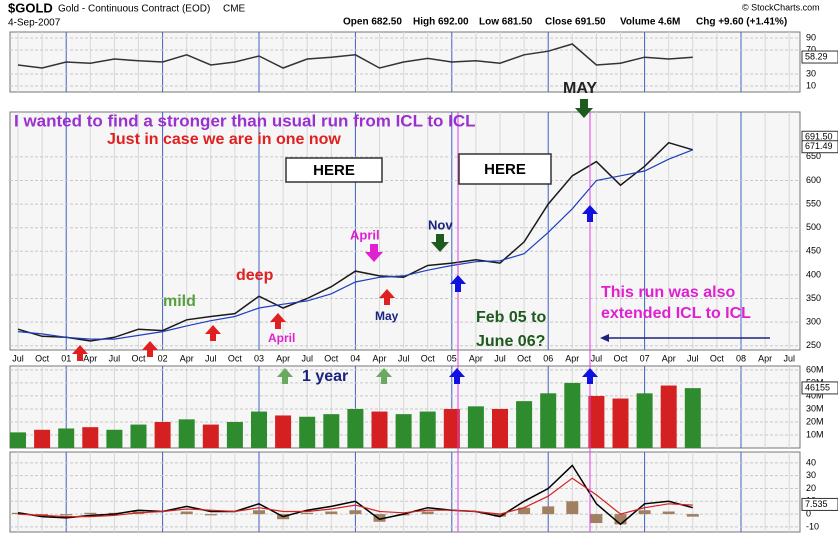 The height and width of the screenshot is (536, 838). I want to click on quote-item: High 692.00, so click(441, 22).